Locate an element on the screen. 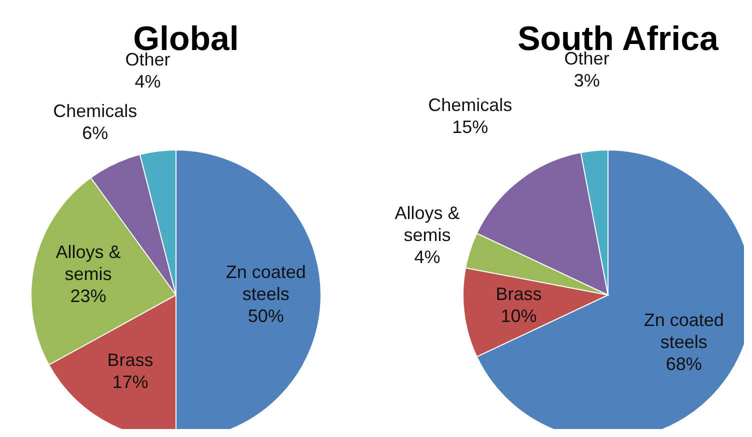 The image size is (752, 437). data-label: 3% is located at coordinates (587, 80).